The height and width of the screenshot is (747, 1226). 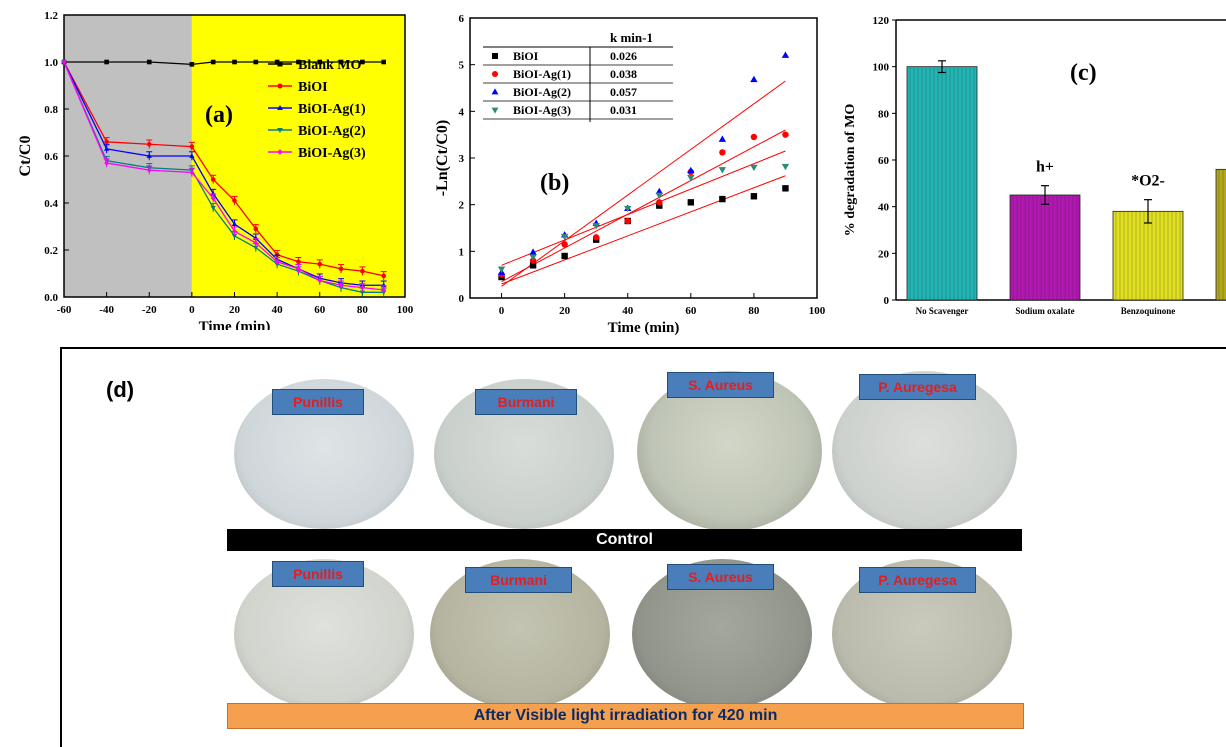 I want to click on bar-annotation: *O2-, so click(x=1148, y=181).